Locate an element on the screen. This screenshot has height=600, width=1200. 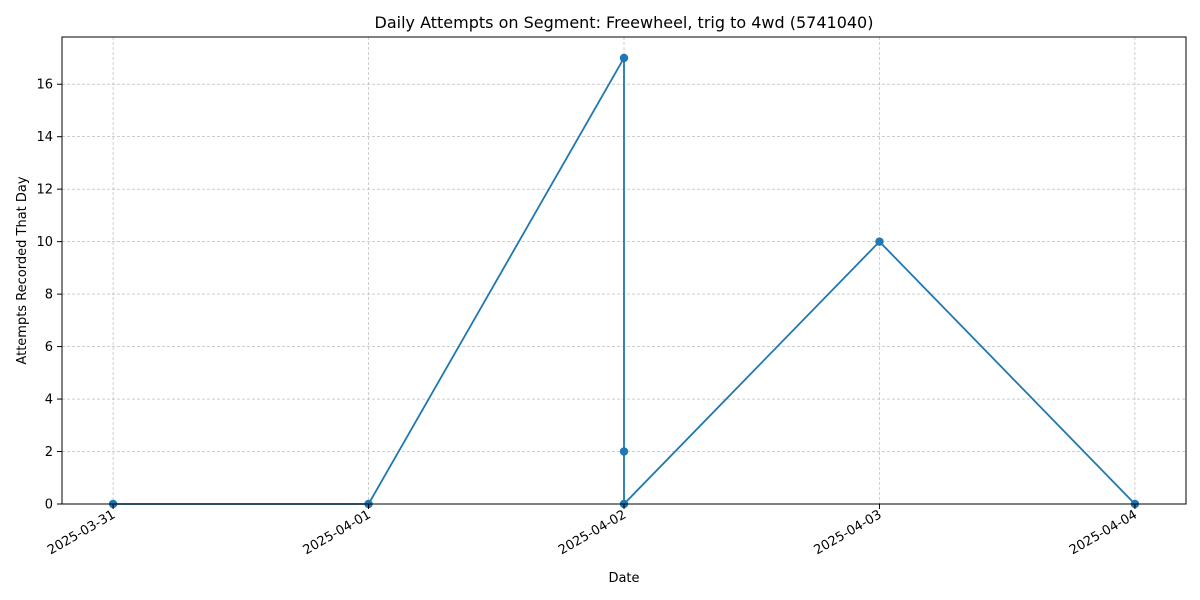
y-tick-label: 16 is located at coordinates (44, 85).